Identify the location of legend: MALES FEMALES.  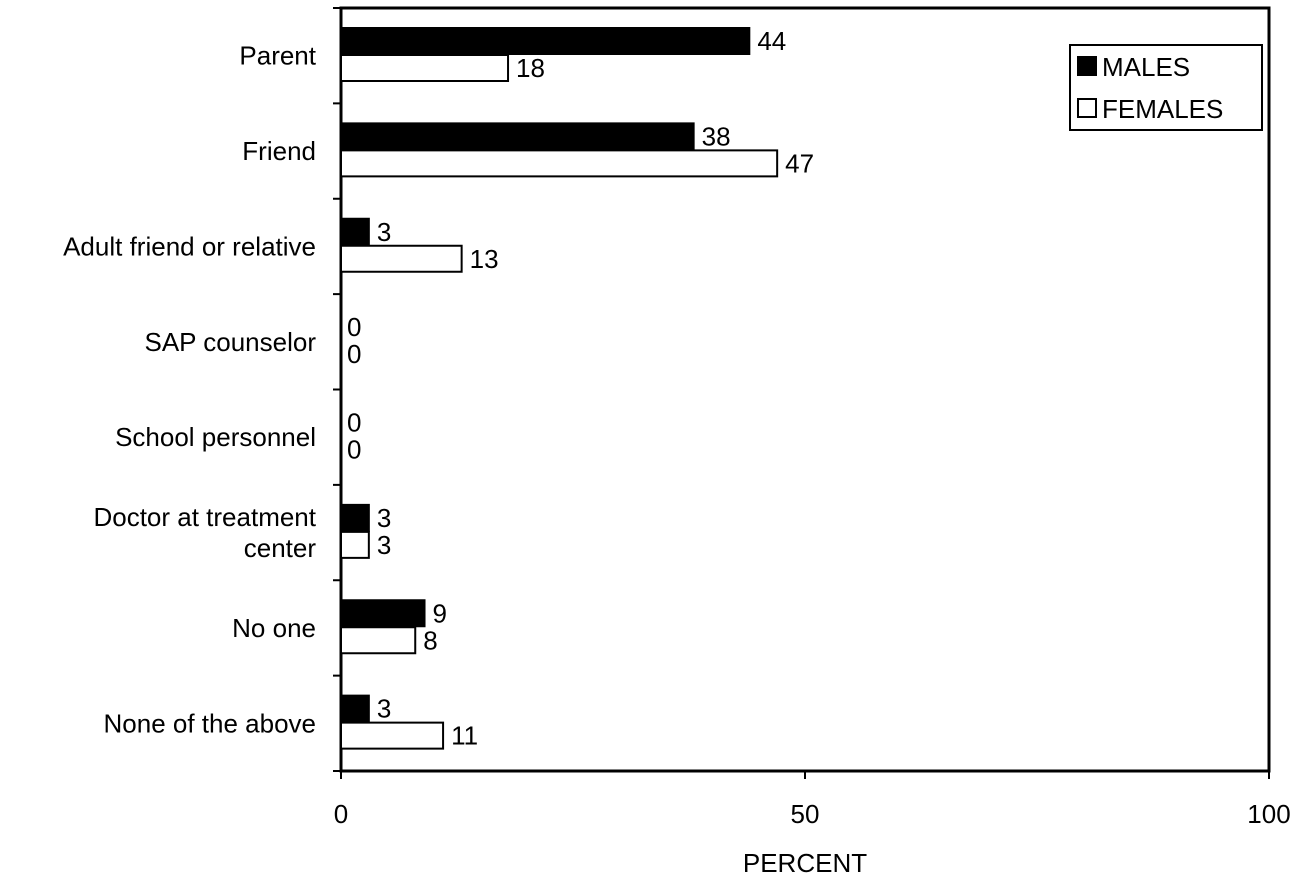
(1166, 87).